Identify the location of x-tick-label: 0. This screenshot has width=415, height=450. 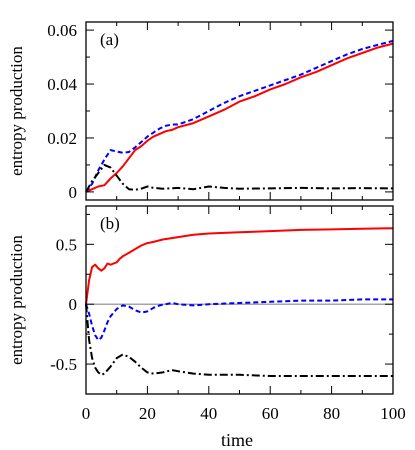
(86, 413).